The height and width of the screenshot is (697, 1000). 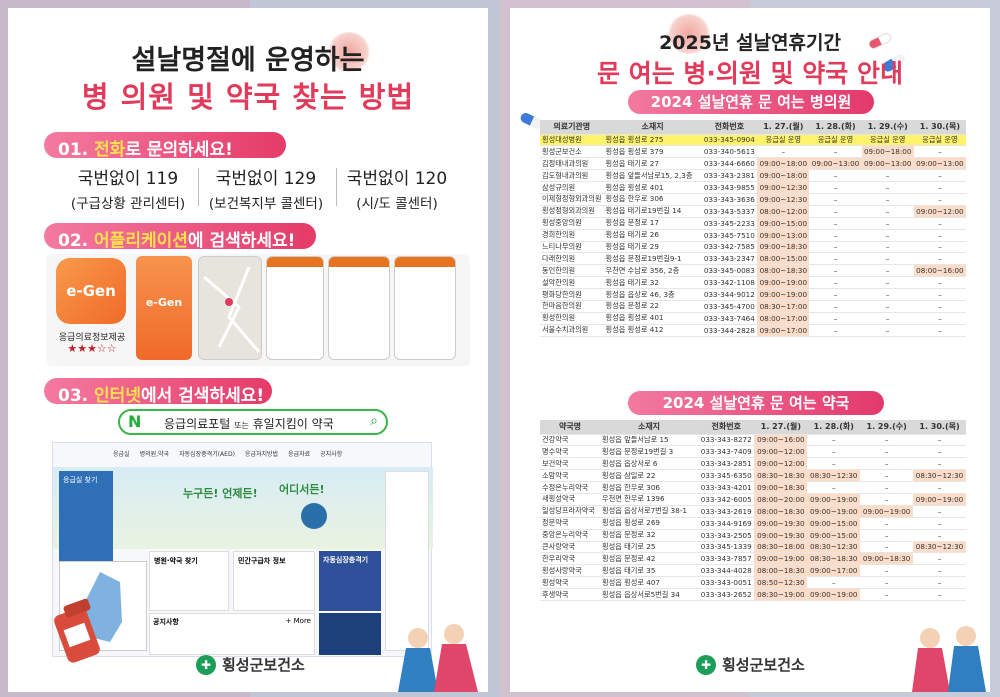 I want to click on hanbok-characters-illustration, so click(x=436, y=656).